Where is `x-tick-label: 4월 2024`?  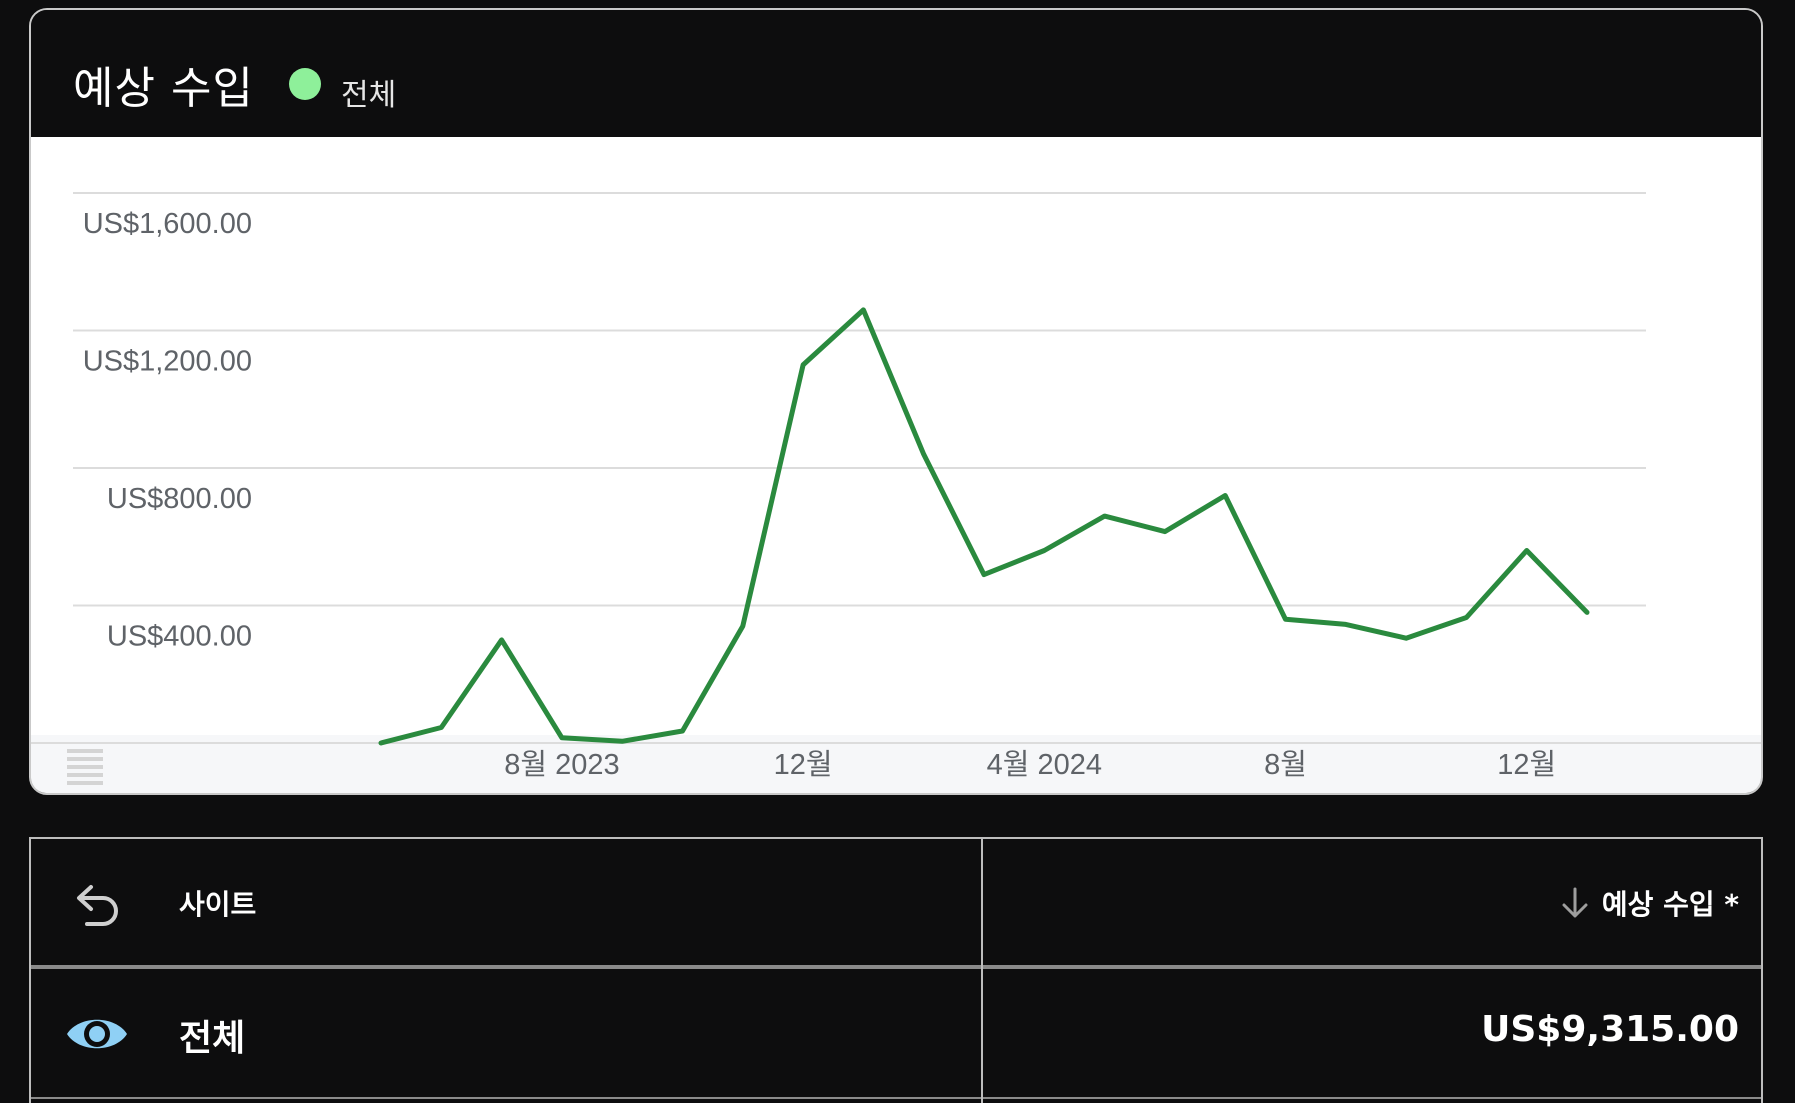 x-tick-label: 4월 2024 is located at coordinates (1044, 764).